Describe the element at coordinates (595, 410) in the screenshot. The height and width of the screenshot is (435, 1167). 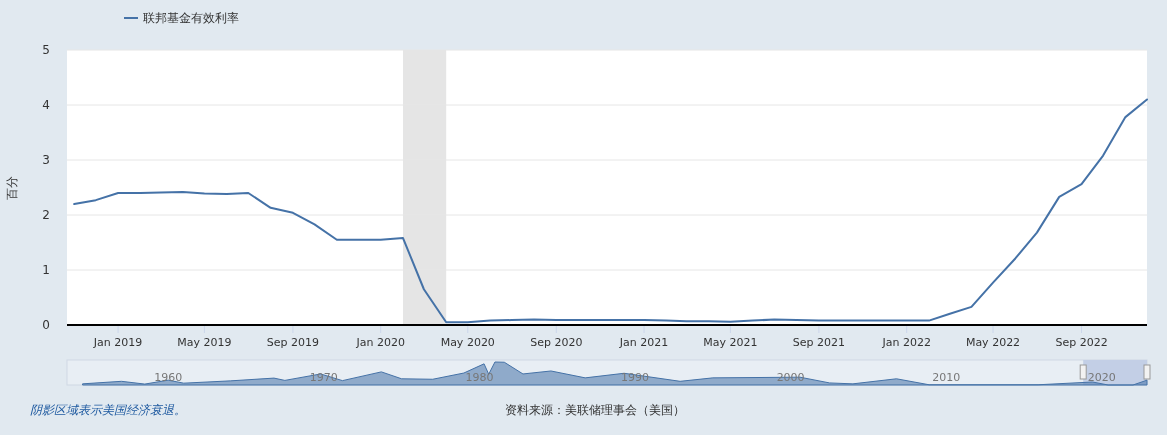
I see `text: 资料来源：美联储理事会（美国）` at that location.